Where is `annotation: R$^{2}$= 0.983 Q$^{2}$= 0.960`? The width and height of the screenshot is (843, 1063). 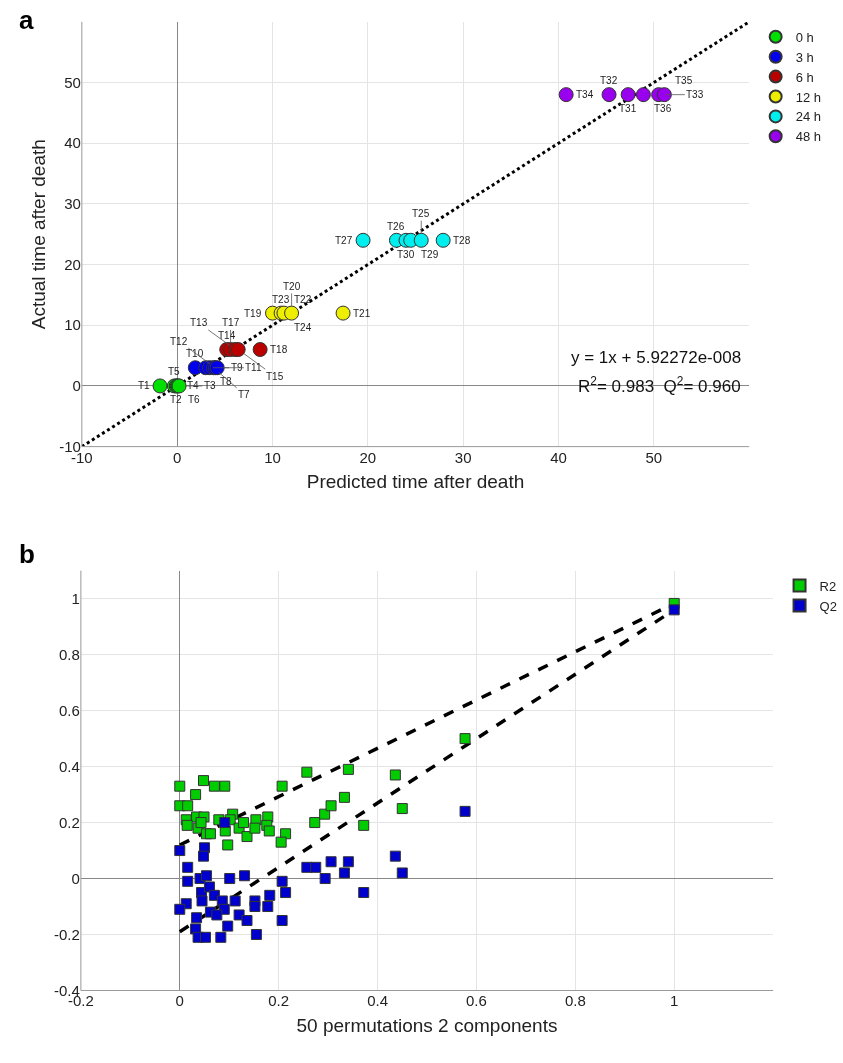
annotation: R$^{2}$= 0.983 Q$^{2}$= 0.960 is located at coordinates (659, 385).